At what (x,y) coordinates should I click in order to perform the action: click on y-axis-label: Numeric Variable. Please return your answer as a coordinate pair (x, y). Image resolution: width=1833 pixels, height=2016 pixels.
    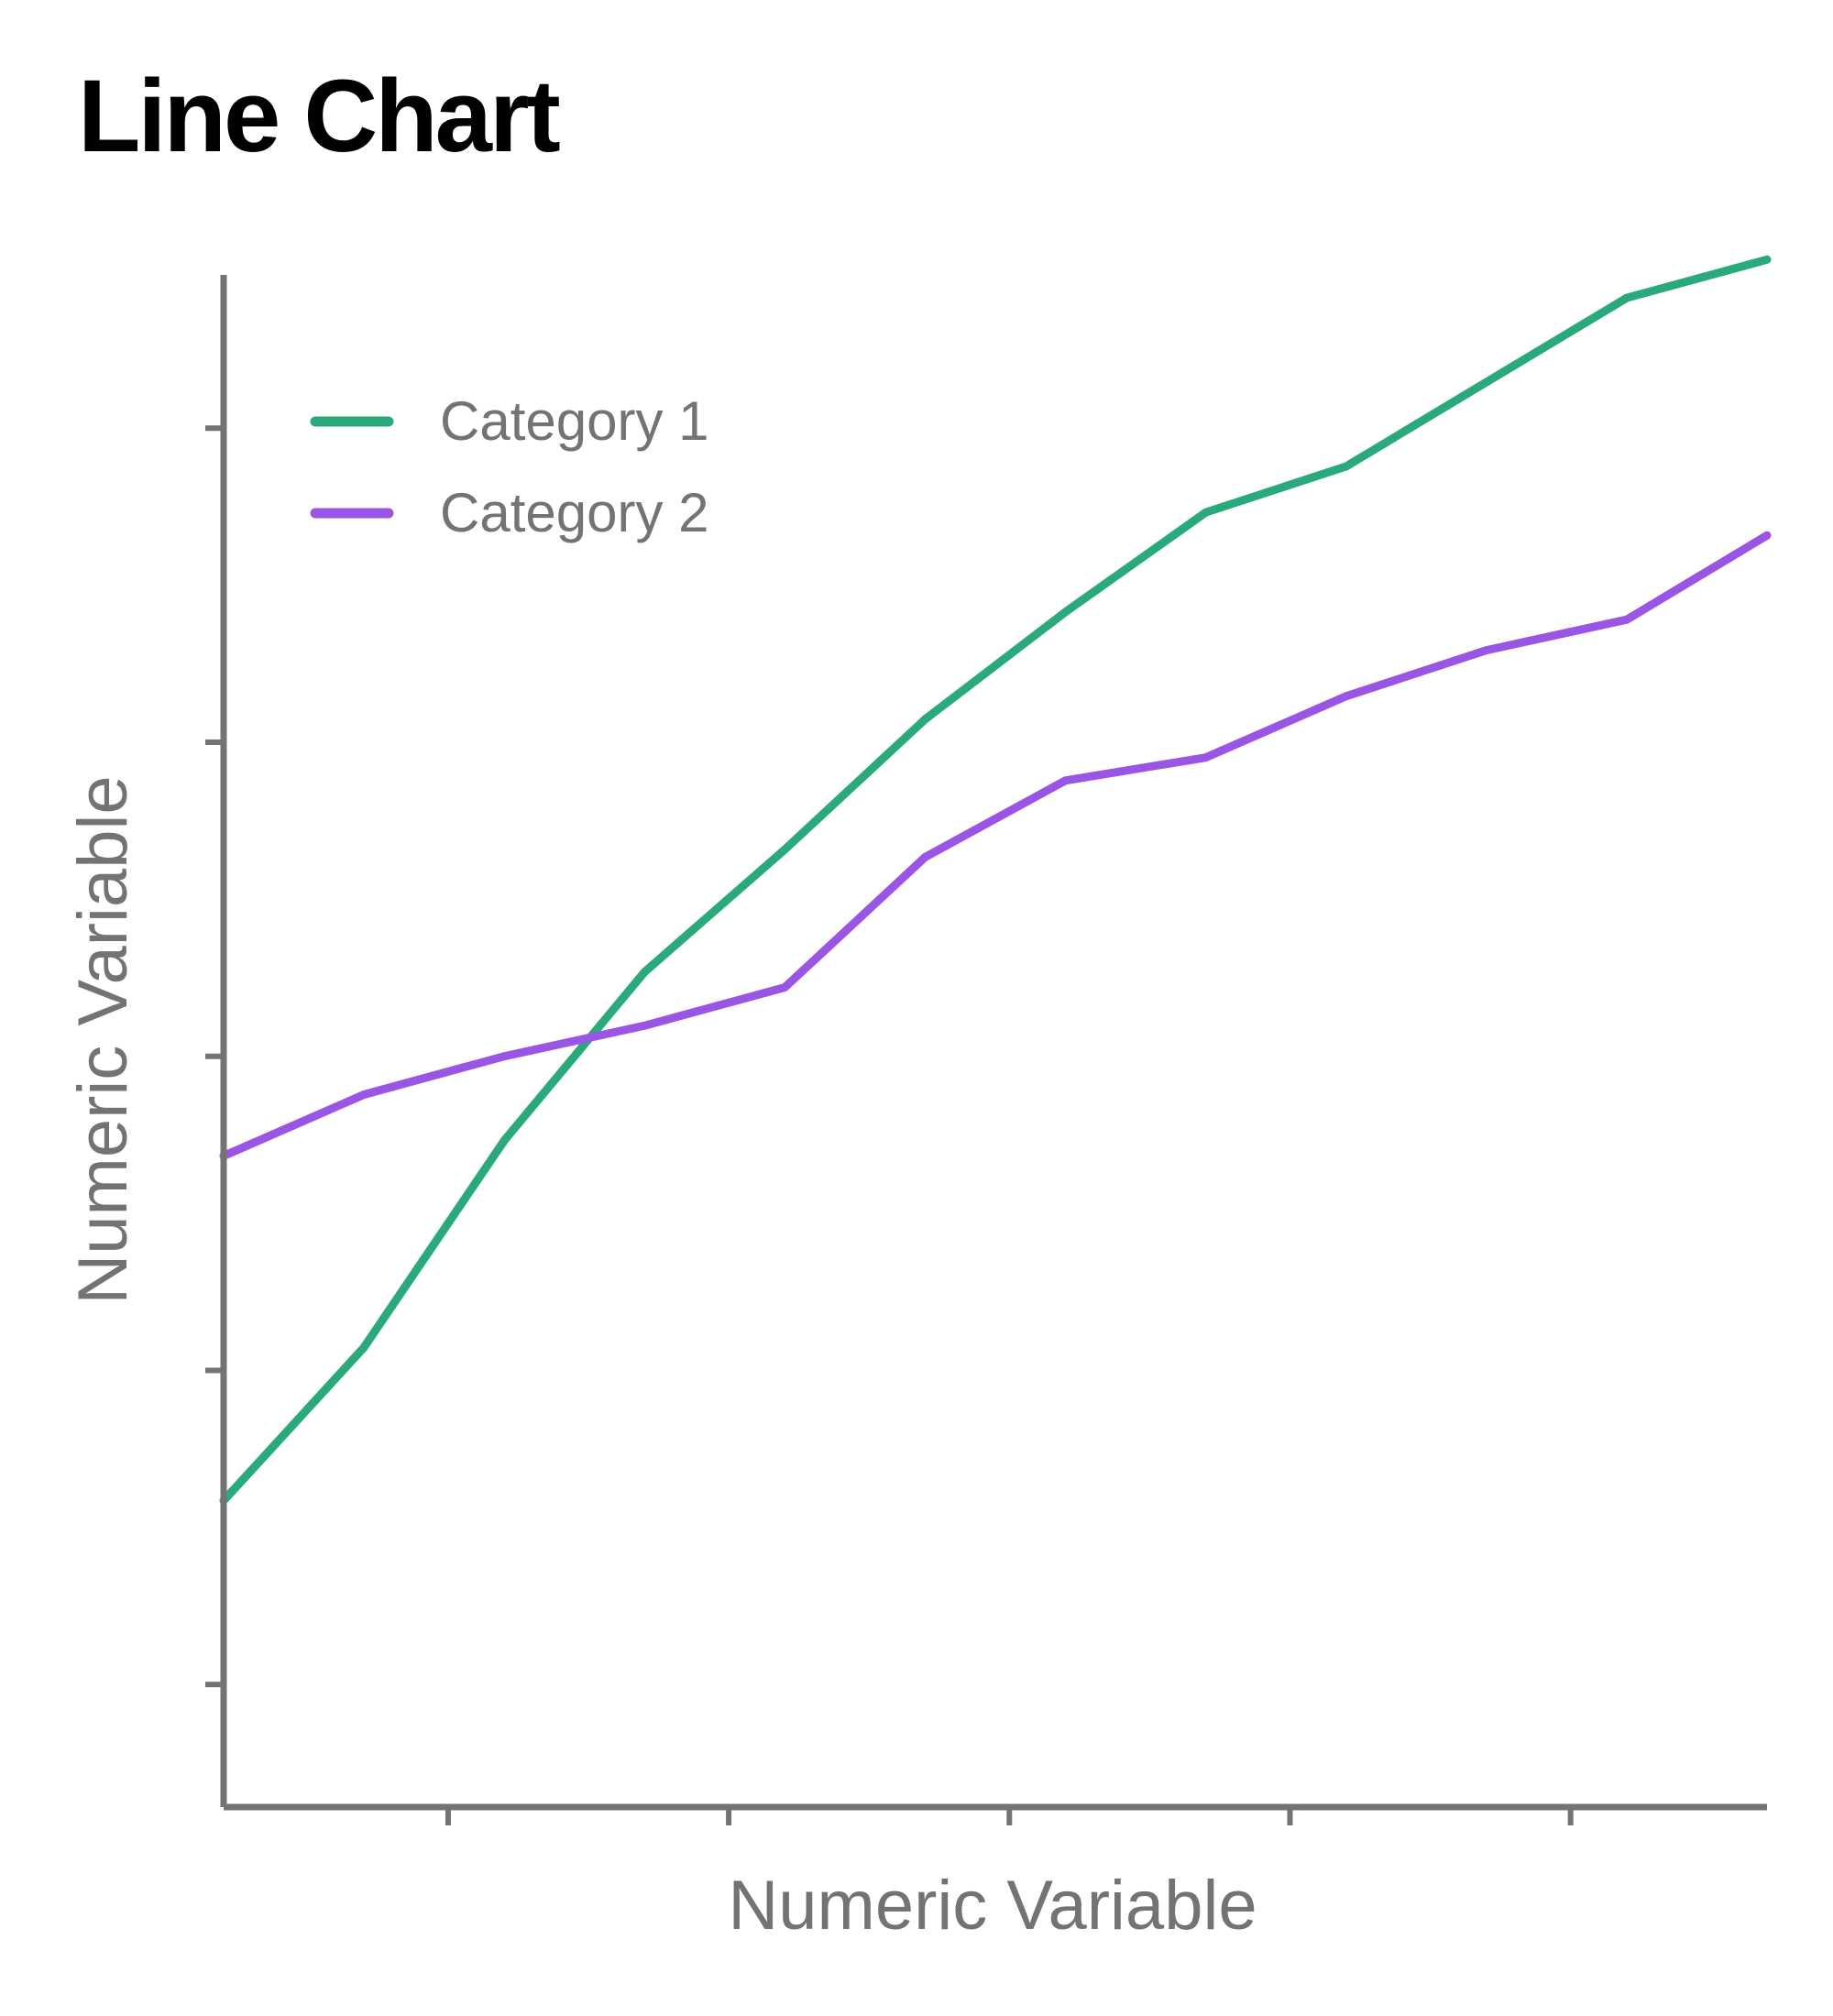
    Looking at the image, I should click on (103, 1039).